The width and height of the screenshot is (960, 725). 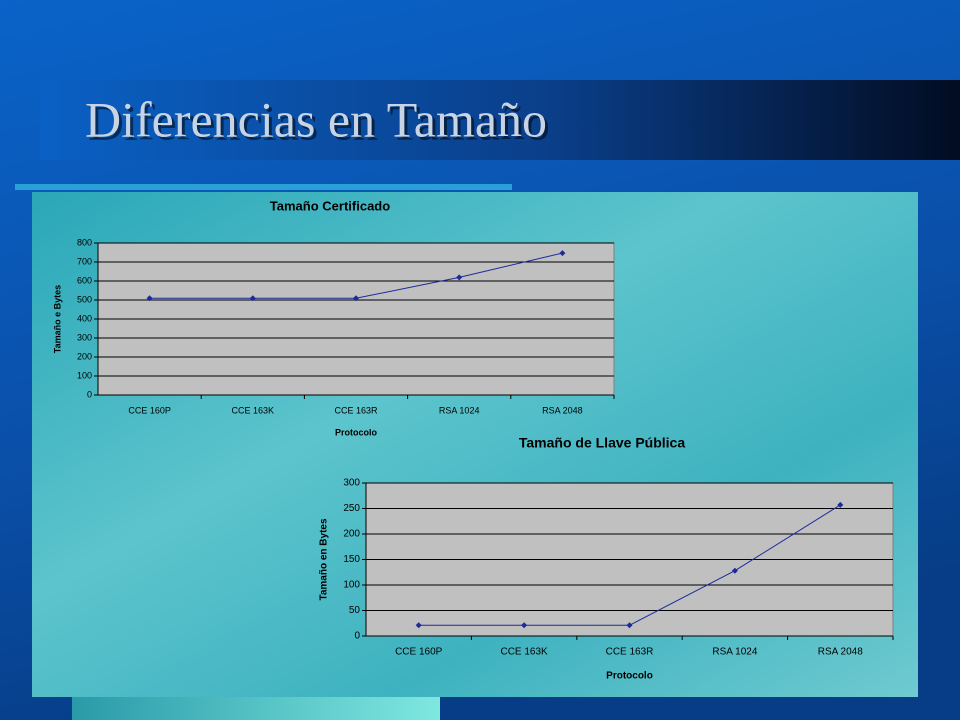 I want to click on title-band, so click(x=500, y=120).